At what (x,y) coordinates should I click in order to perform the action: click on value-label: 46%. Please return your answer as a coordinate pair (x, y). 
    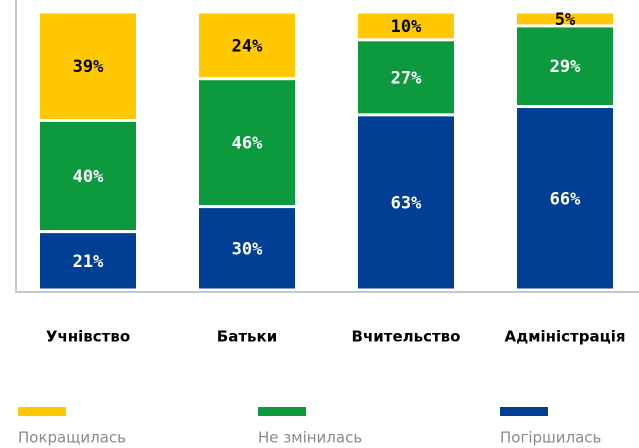
    Looking at the image, I should click on (247, 144).